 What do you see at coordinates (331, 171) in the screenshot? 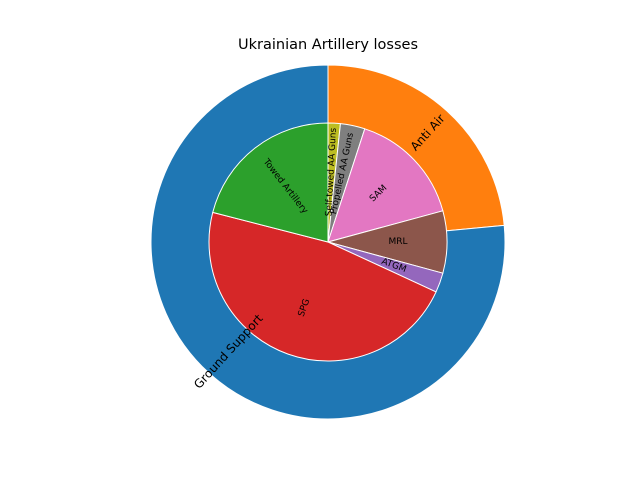
I see `inner-label-self-towed-aa-guns: Self-towed AA Guns` at bounding box center [331, 171].